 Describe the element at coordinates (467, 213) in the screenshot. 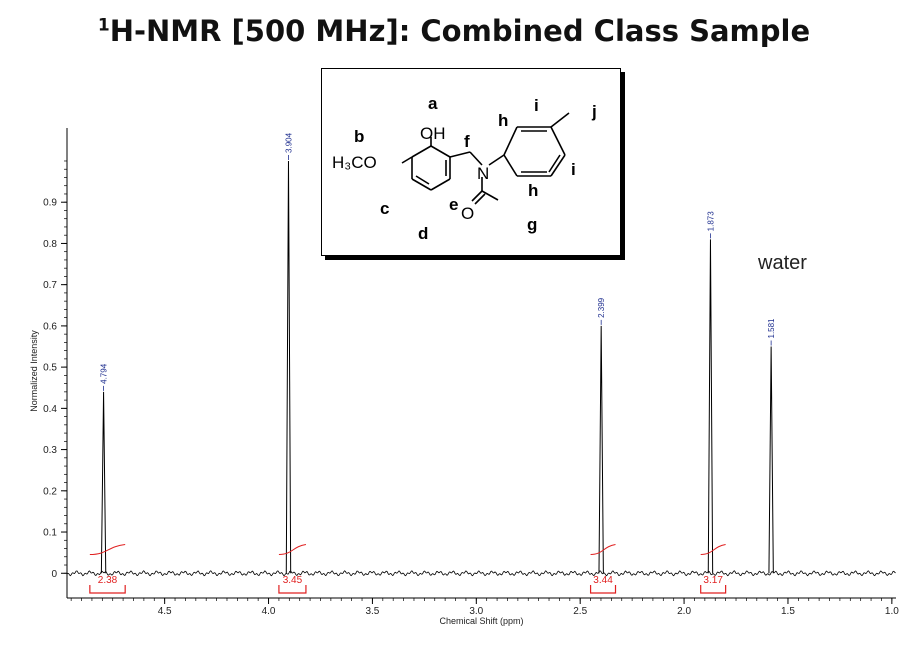

I see `atom-o: O` at that location.